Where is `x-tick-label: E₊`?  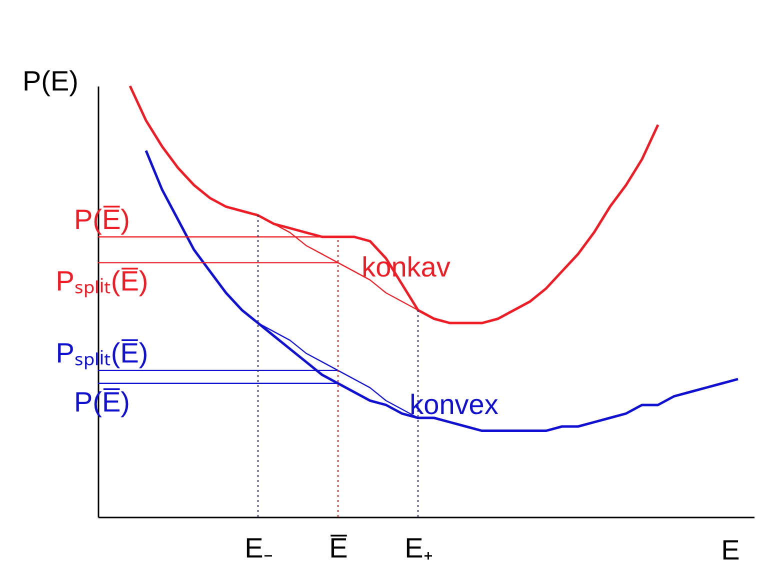 x-tick-label: E₊ is located at coordinates (418, 548).